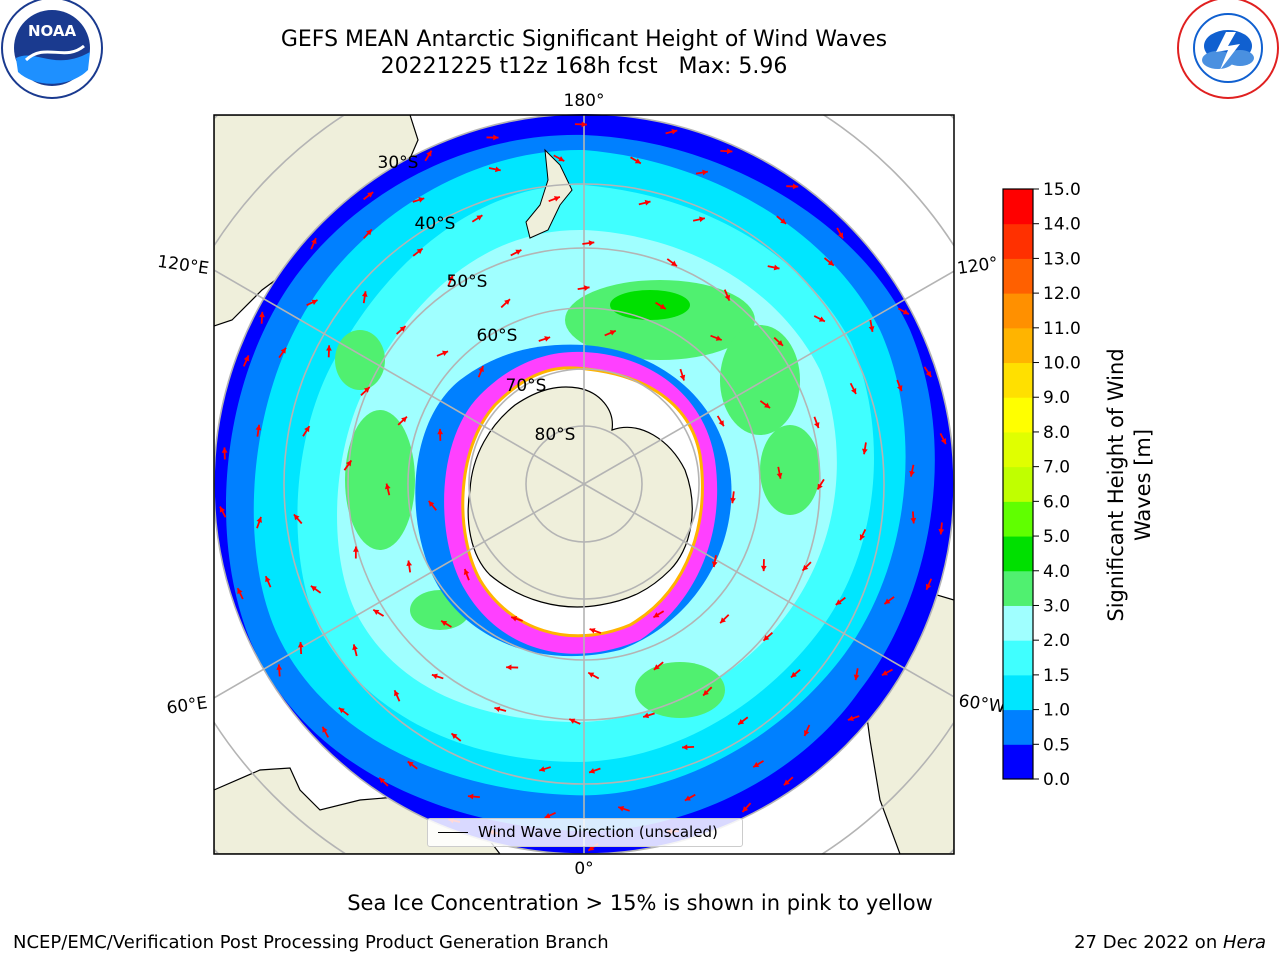 The image size is (1280, 960). Describe the element at coordinates (1056, 780) in the screenshot. I see `colorbar-tick-label: 0.0` at that location.